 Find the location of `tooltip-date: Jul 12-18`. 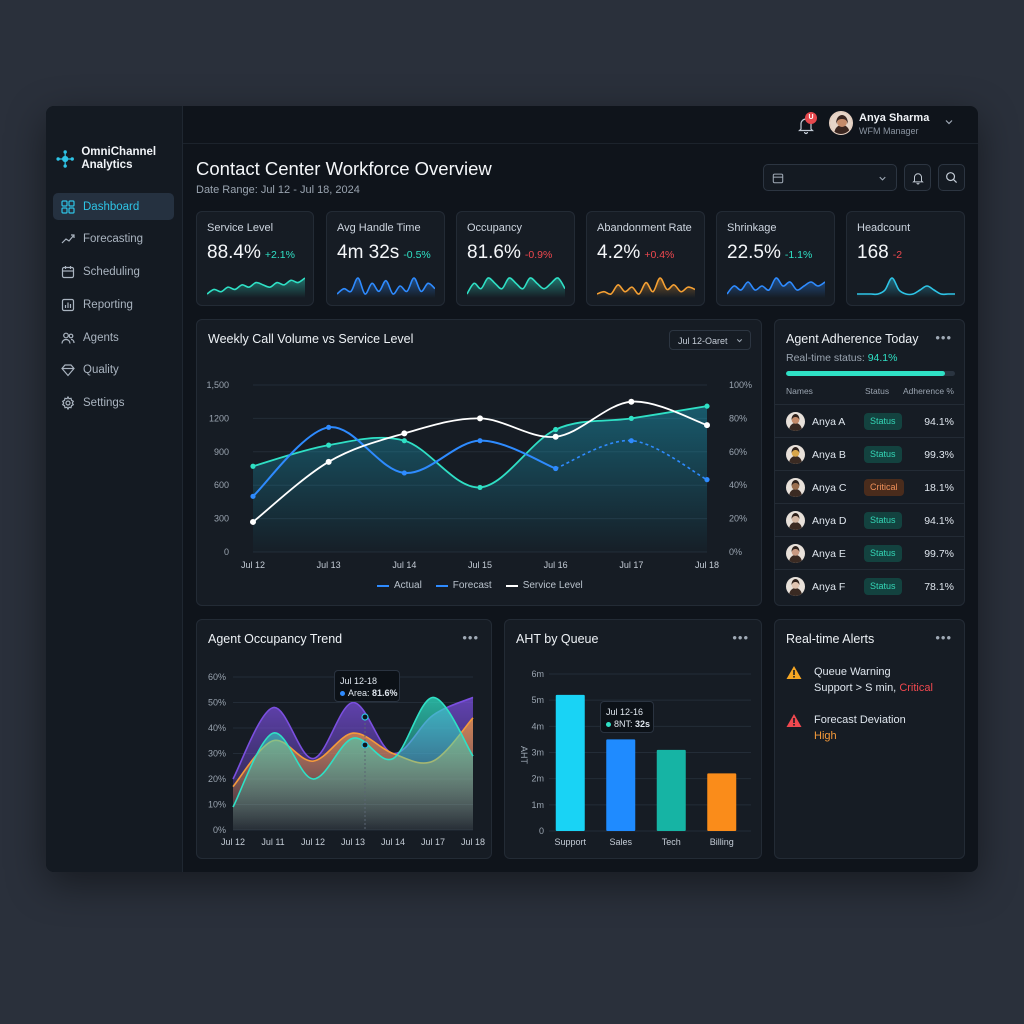

tooltip-date: Jul 12-18 is located at coordinates (359, 681).